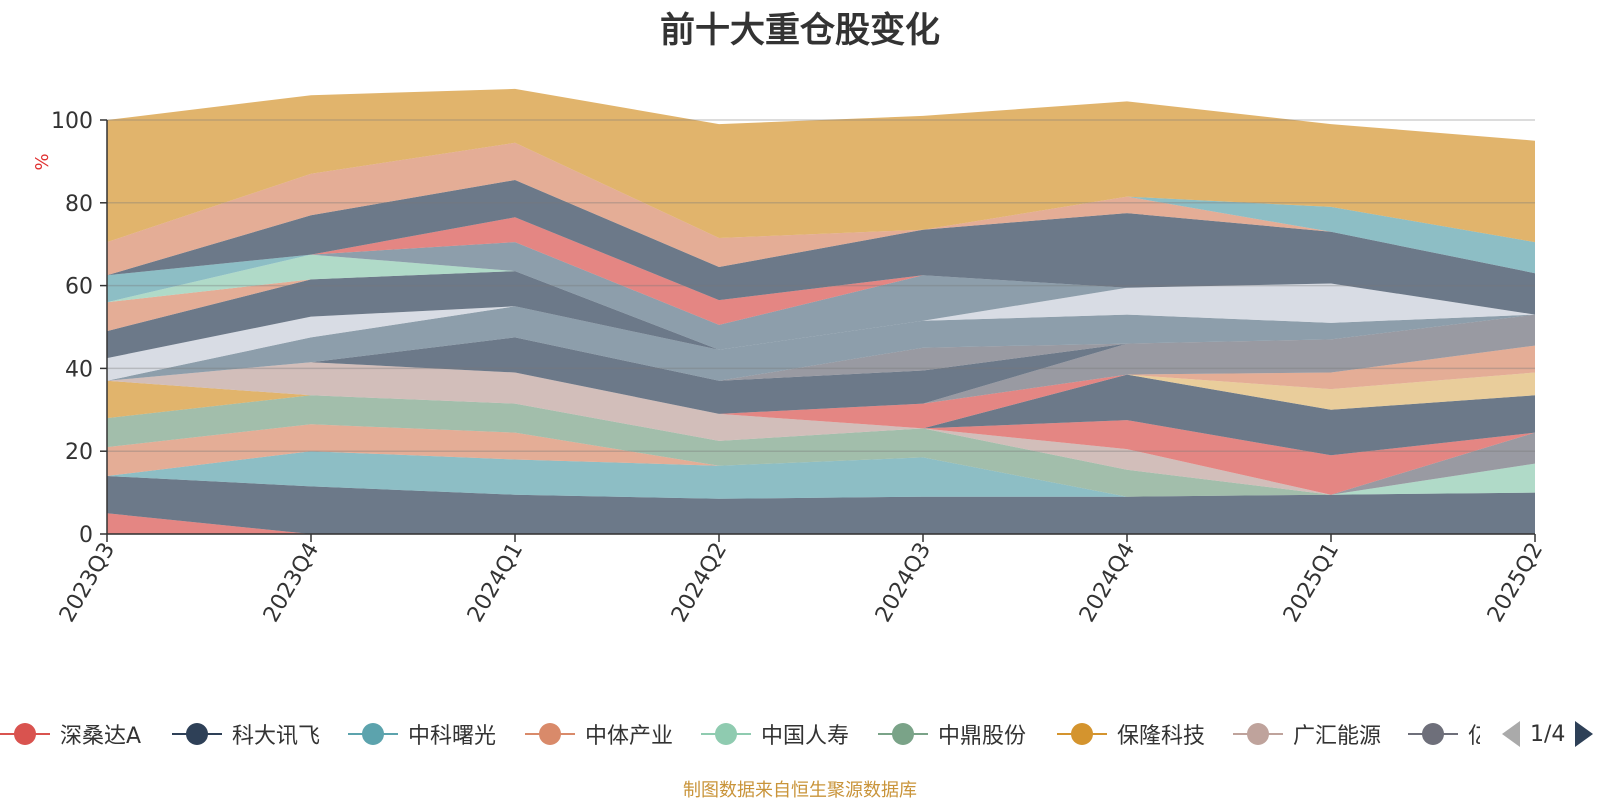 The height and width of the screenshot is (802, 1600). Describe the element at coordinates (79, 369) in the screenshot. I see `y-tick-label: 40` at that location.